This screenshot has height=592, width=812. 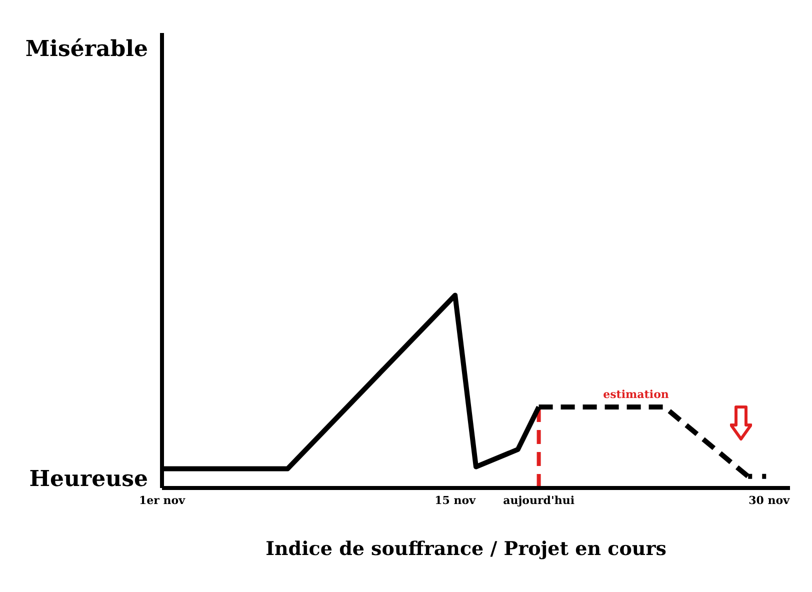 What do you see at coordinates (769, 500) in the screenshot?
I see `x-tick-label: 30 nov` at bounding box center [769, 500].